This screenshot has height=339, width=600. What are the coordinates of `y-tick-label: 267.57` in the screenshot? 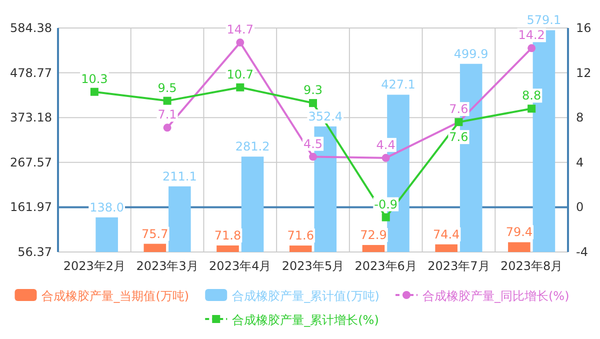 It's located at (31, 162).